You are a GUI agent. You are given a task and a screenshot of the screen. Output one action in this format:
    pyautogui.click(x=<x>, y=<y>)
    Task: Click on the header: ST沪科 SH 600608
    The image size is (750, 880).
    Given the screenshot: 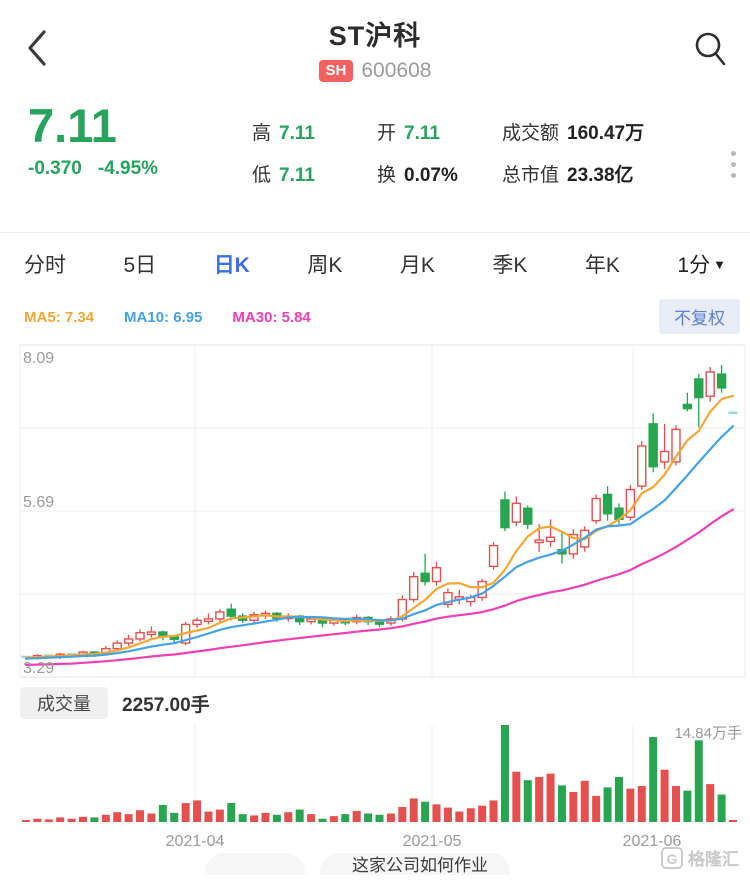 What is the action you would take?
    pyautogui.click(x=375, y=48)
    